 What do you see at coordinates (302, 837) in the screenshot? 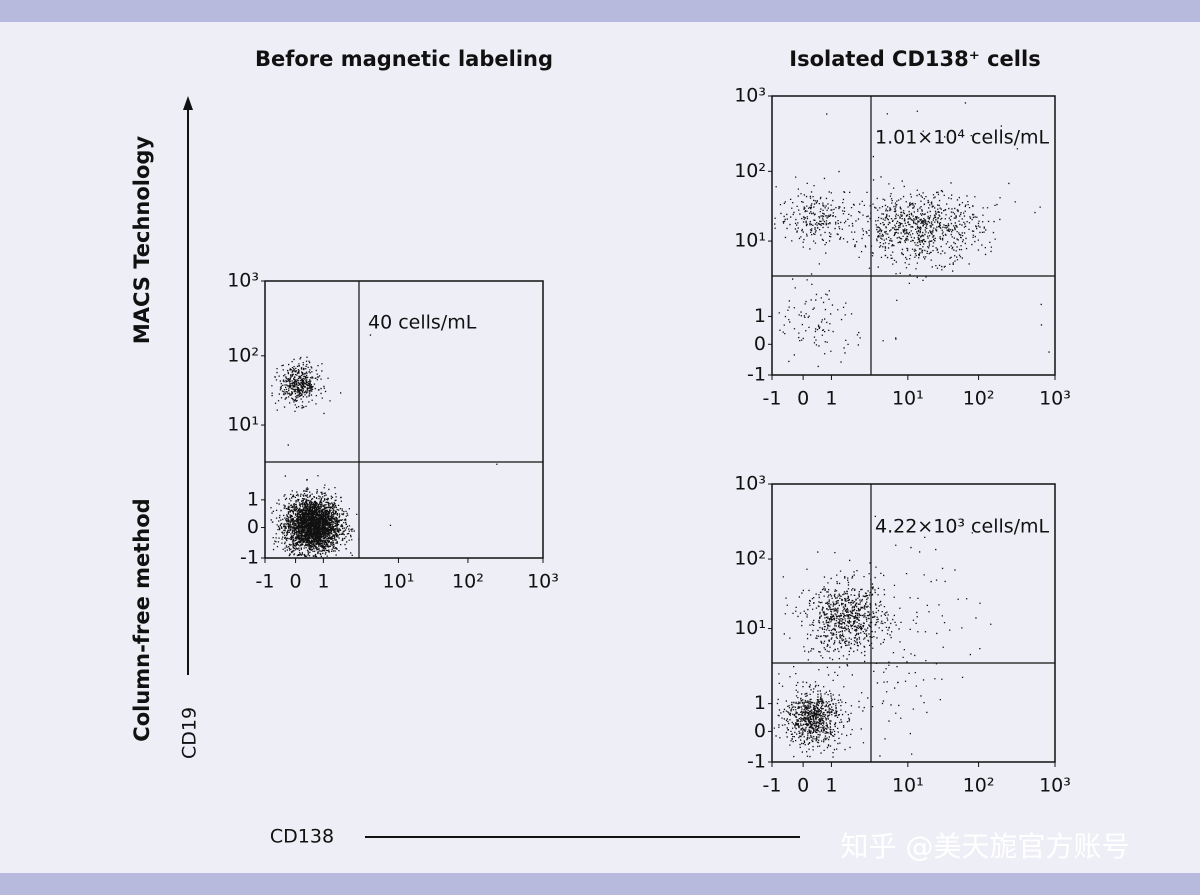
I see `x-axis-label: CD138` at bounding box center [302, 837].